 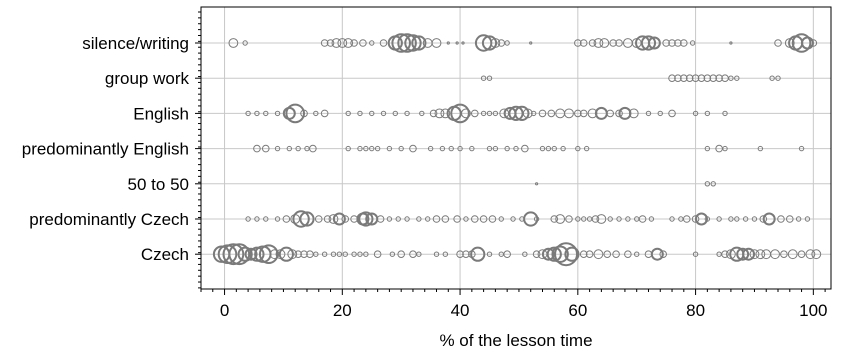 What do you see at coordinates (460, 310) in the screenshot?
I see `x-tick-label: 40` at bounding box center [460, 310].